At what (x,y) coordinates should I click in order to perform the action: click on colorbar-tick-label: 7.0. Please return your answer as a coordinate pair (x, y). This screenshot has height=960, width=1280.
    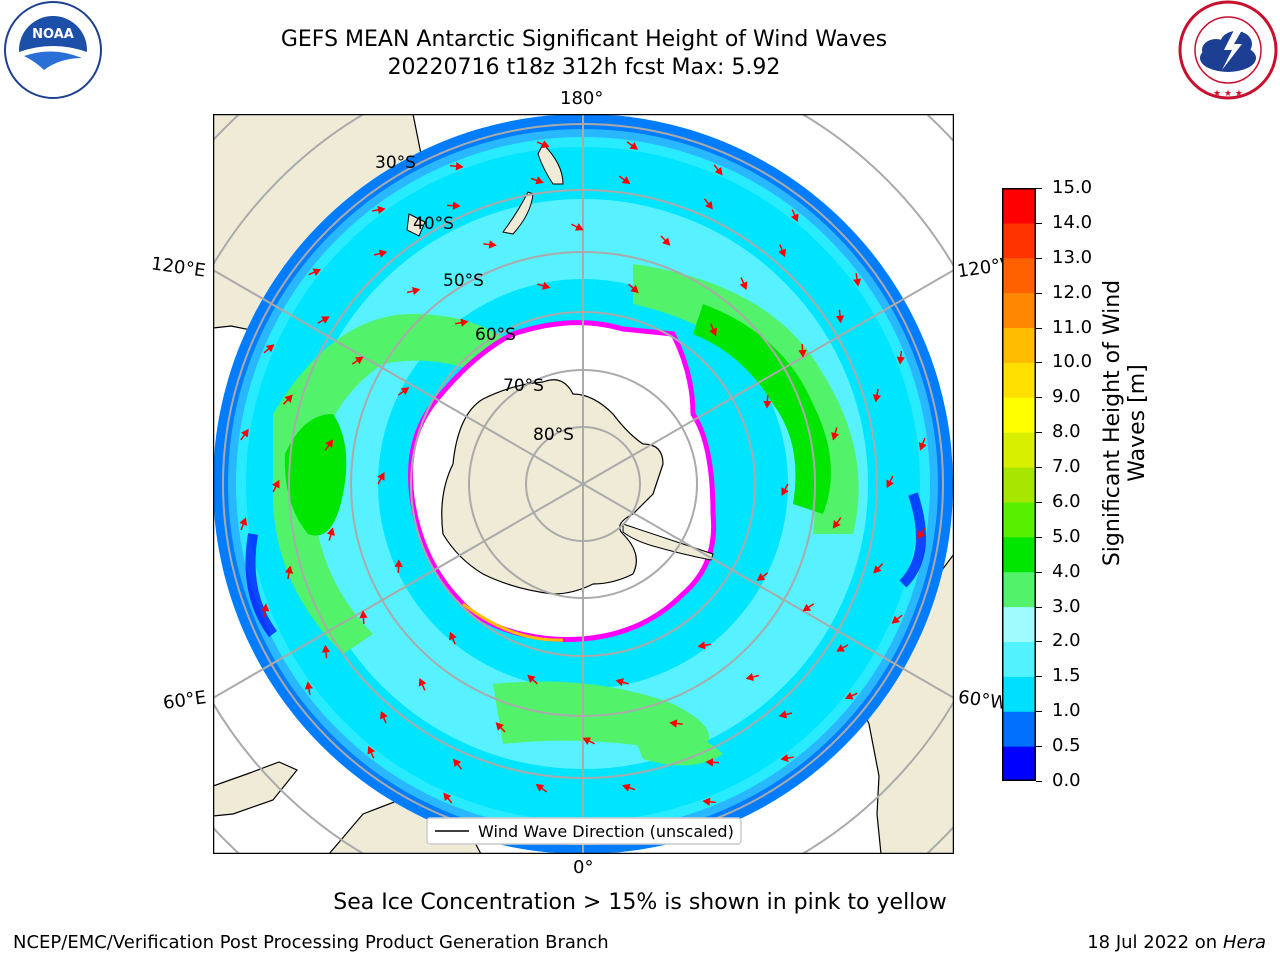
    Looking at the image, I should click on (1066, 467).